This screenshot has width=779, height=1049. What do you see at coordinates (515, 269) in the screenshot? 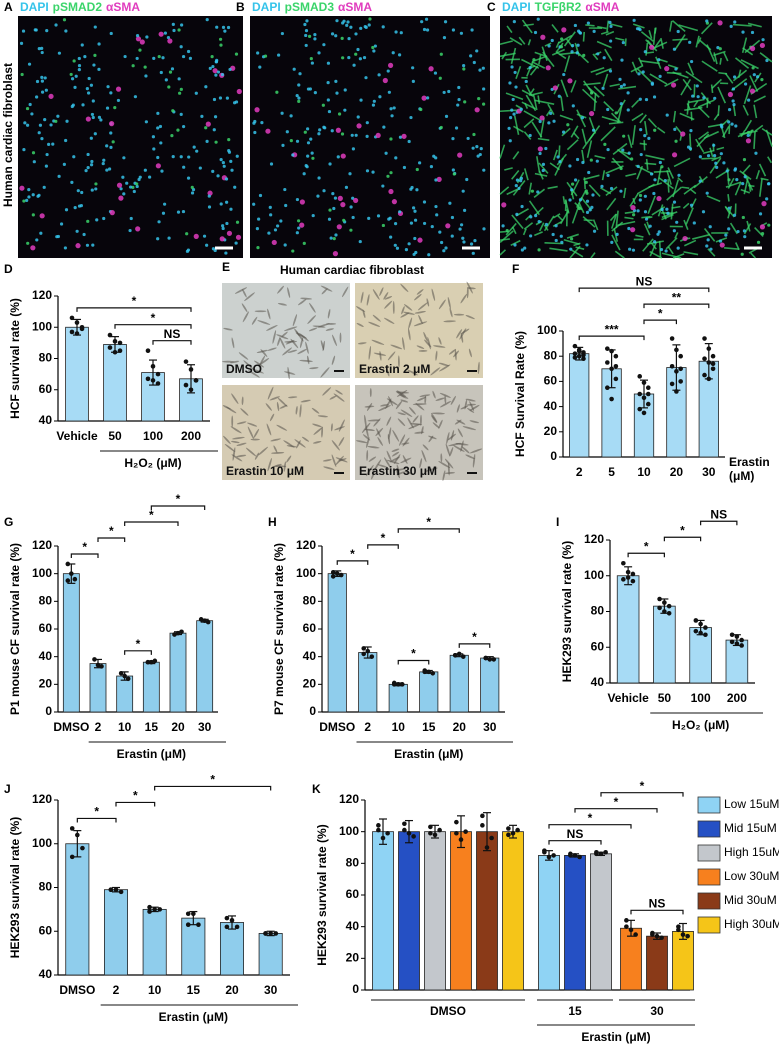
I see `panel-letter: F` at bounding box center [515, 269].